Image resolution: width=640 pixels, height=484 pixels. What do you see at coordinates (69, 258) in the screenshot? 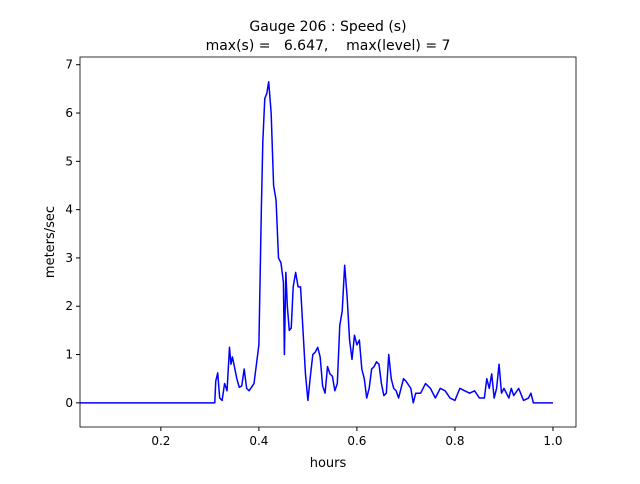
I see `y-tick-label: 3` at bounding box center [69, 258].